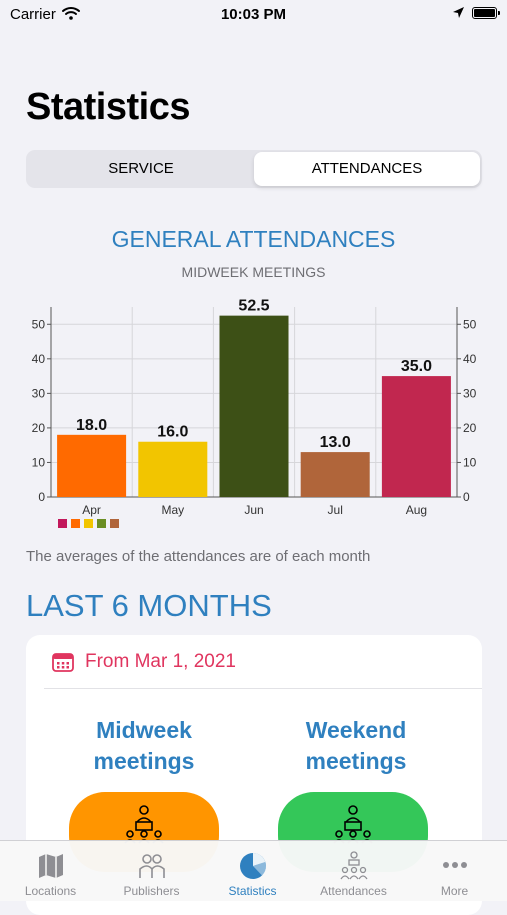 Image resolution: width=507 pixels, height=915 pixels. What do you see at coordinates (263, 688) in the screenshot?
I see `divider` at bounding box center [263, 688].